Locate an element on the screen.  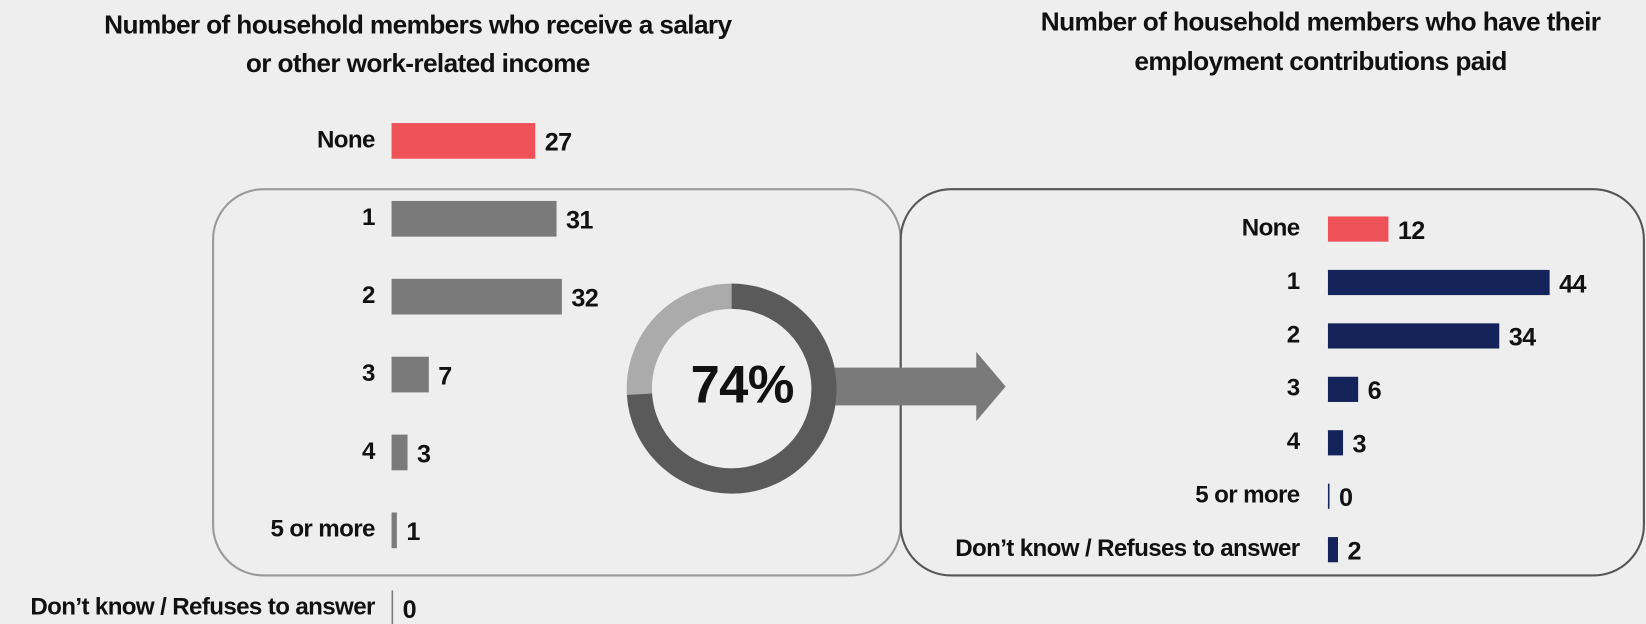
arrow is located at coordinates (920, 386).